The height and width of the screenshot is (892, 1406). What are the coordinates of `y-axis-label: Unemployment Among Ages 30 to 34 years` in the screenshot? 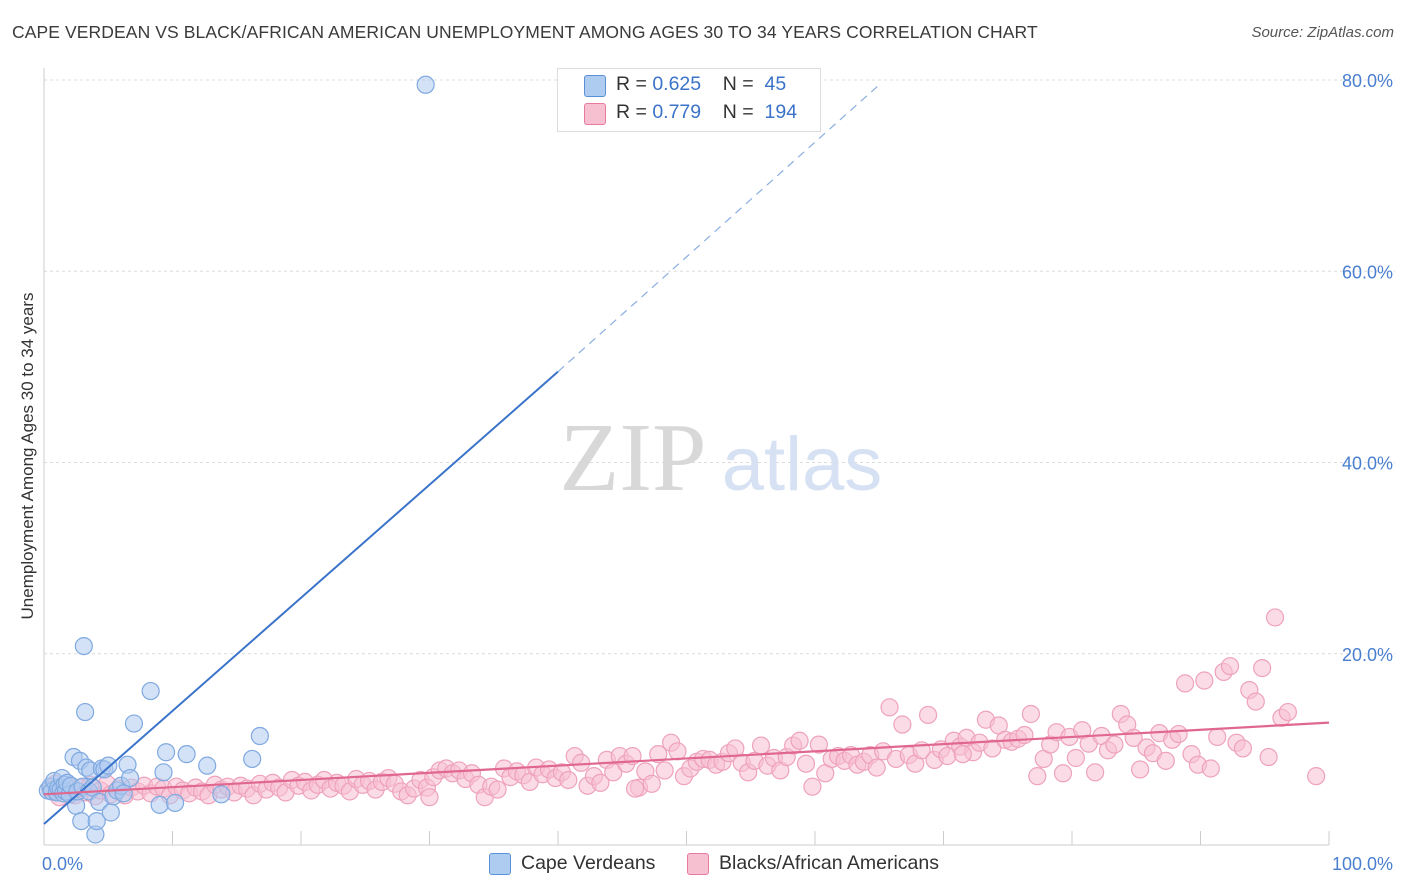 It's located at (27, 456).